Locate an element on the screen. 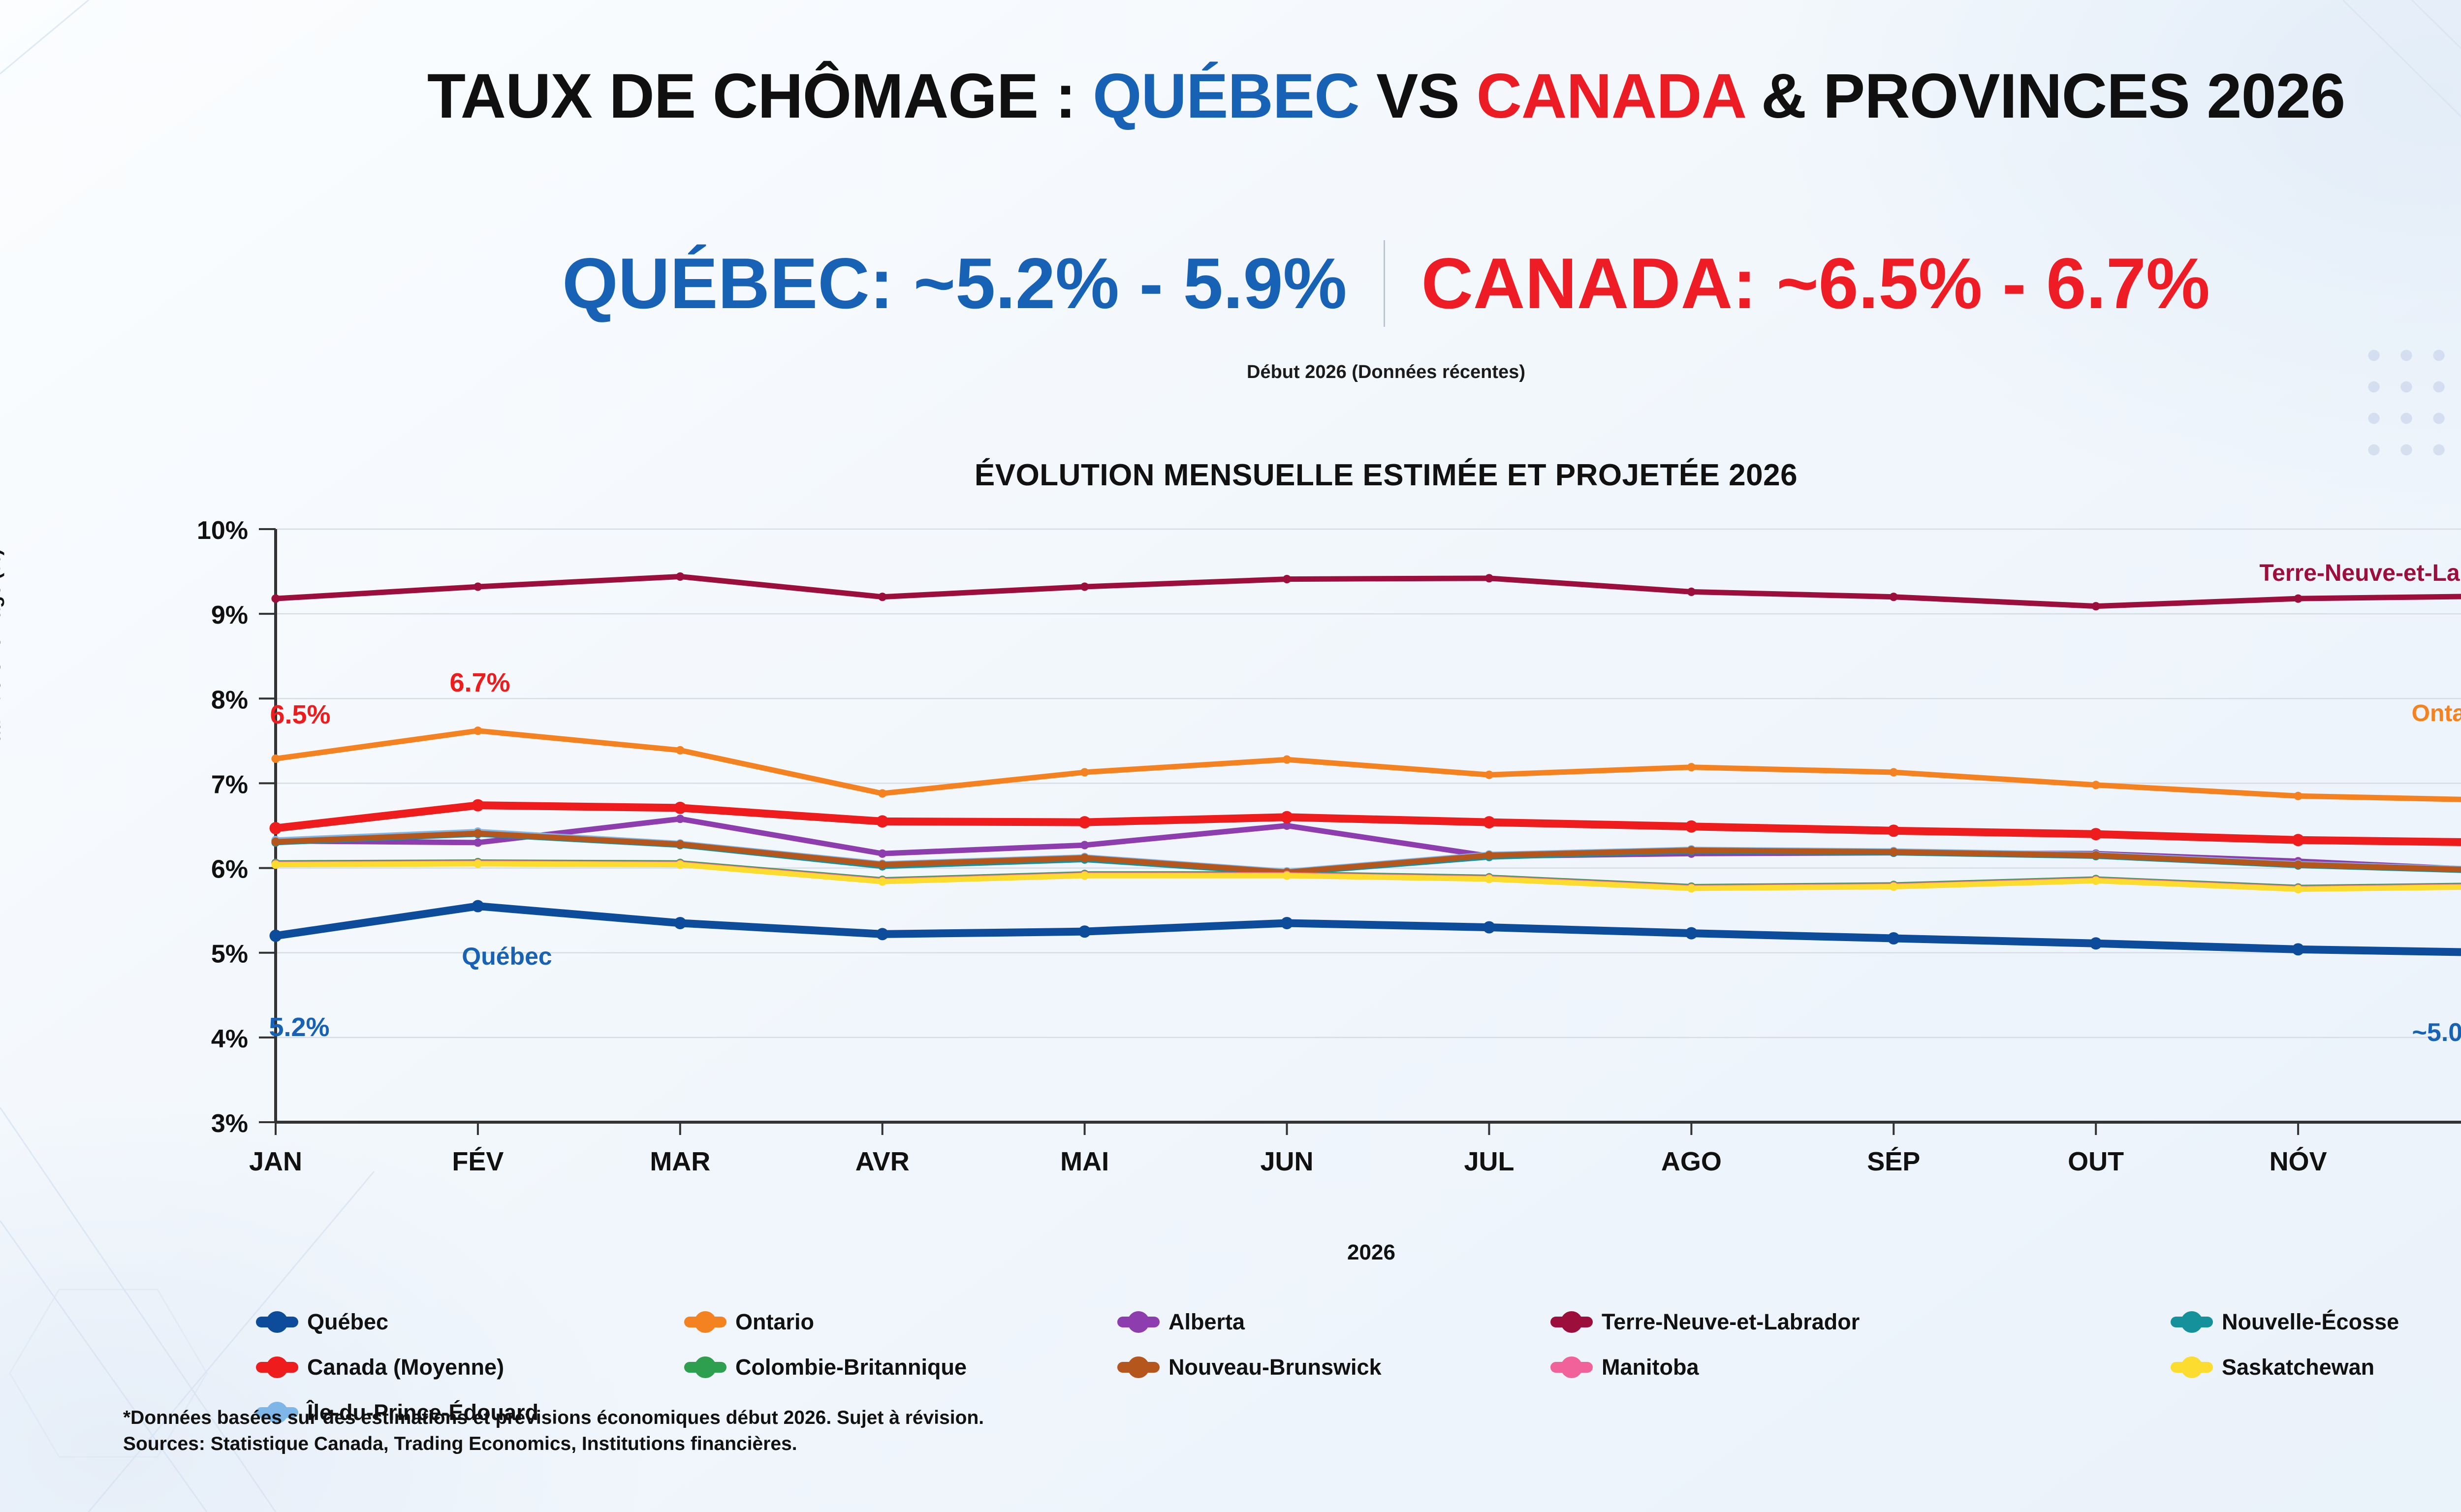 The width and height of the screenshot is (2461, 1512). legend-item-terre-neuve-et-labrador: Terre-Neuve-et-Labrador is located at coordinates (1860, 1322).